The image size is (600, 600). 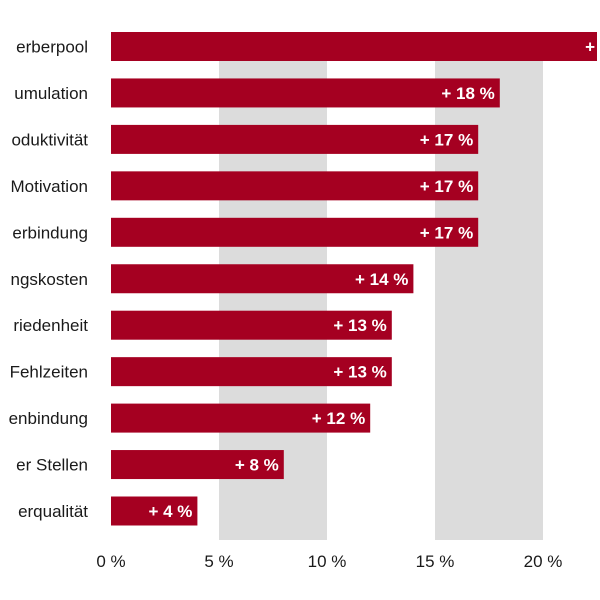 I want to click on x-tick-label: 10 %, so click(x=327, y=561).